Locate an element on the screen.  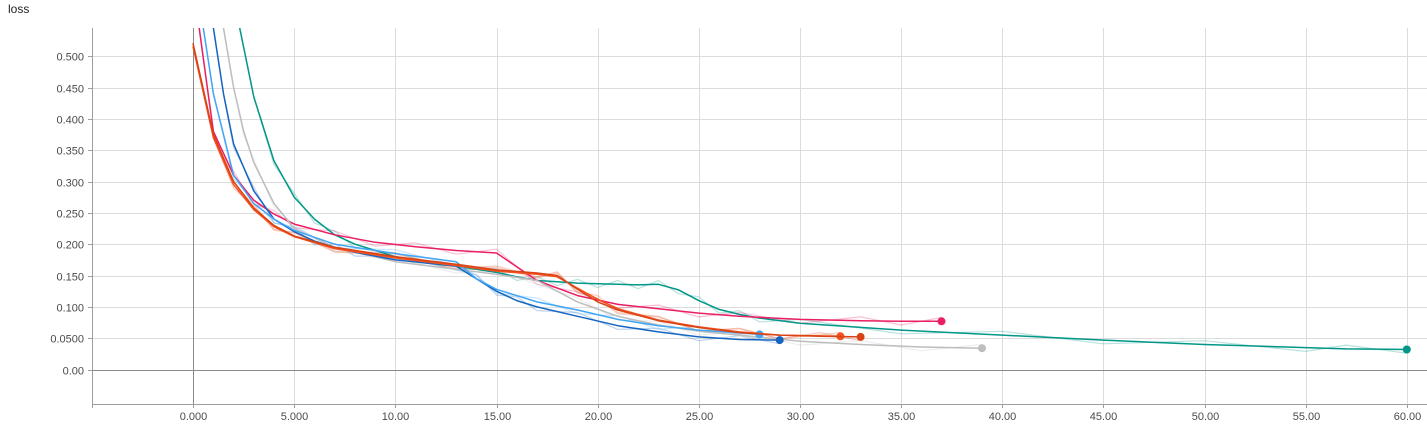
x-tick-label: 45.00 is located at coordinates (1104, 417).